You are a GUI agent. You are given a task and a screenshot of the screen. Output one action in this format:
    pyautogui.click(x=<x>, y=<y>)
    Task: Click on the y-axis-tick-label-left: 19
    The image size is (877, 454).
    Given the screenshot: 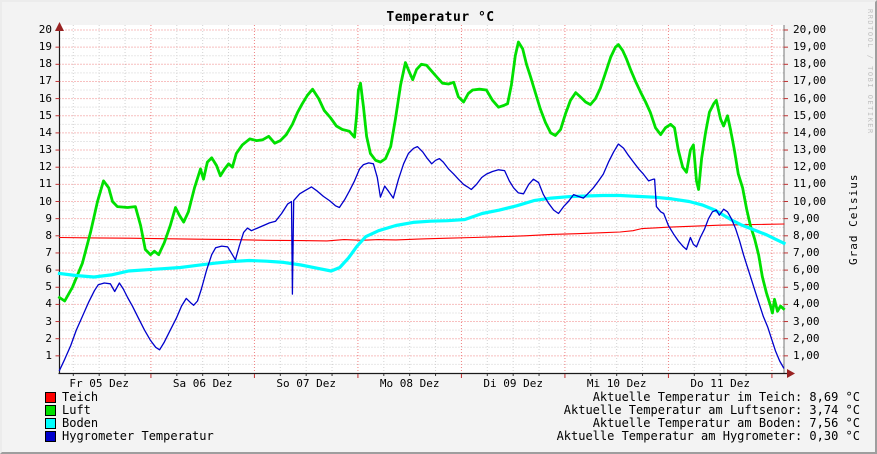 What is the action you would take?
    pyautogui.click(x=45, y=47)
    